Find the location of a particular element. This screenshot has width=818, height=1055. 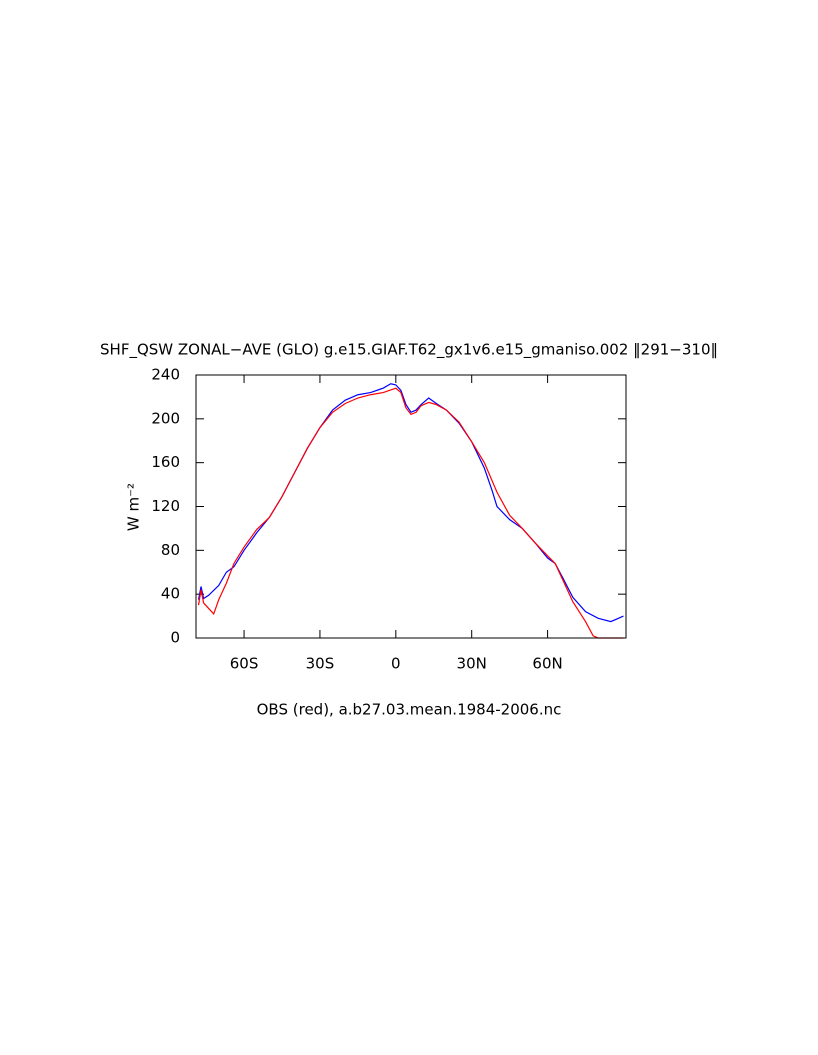

y-tick-label: 120 is located at coordinates (165, 506).